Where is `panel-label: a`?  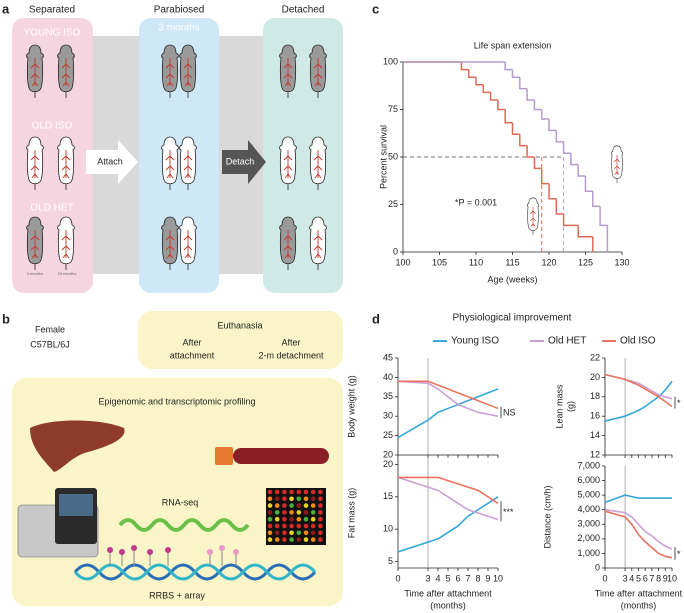
panel-label: a is located at coordinates (6, 8).